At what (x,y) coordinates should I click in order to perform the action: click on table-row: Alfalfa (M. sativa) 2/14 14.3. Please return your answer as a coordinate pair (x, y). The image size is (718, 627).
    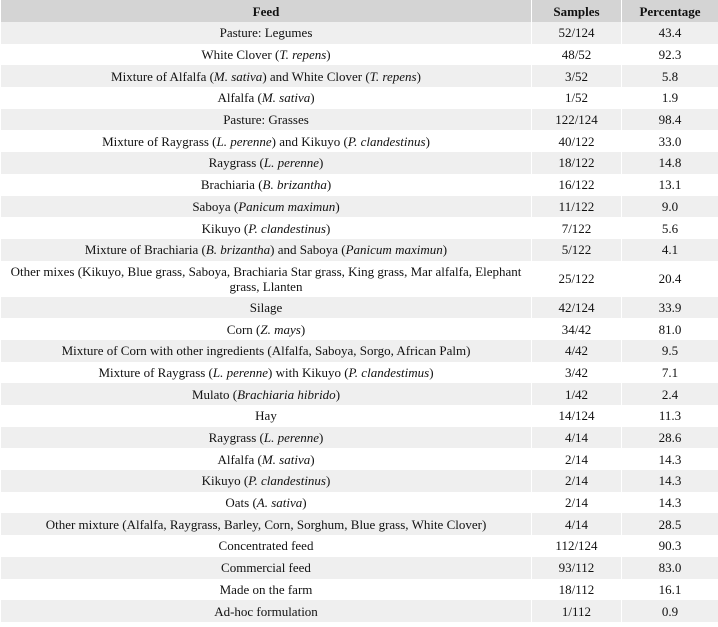
    Looking at the image, I should click on (359, 459).